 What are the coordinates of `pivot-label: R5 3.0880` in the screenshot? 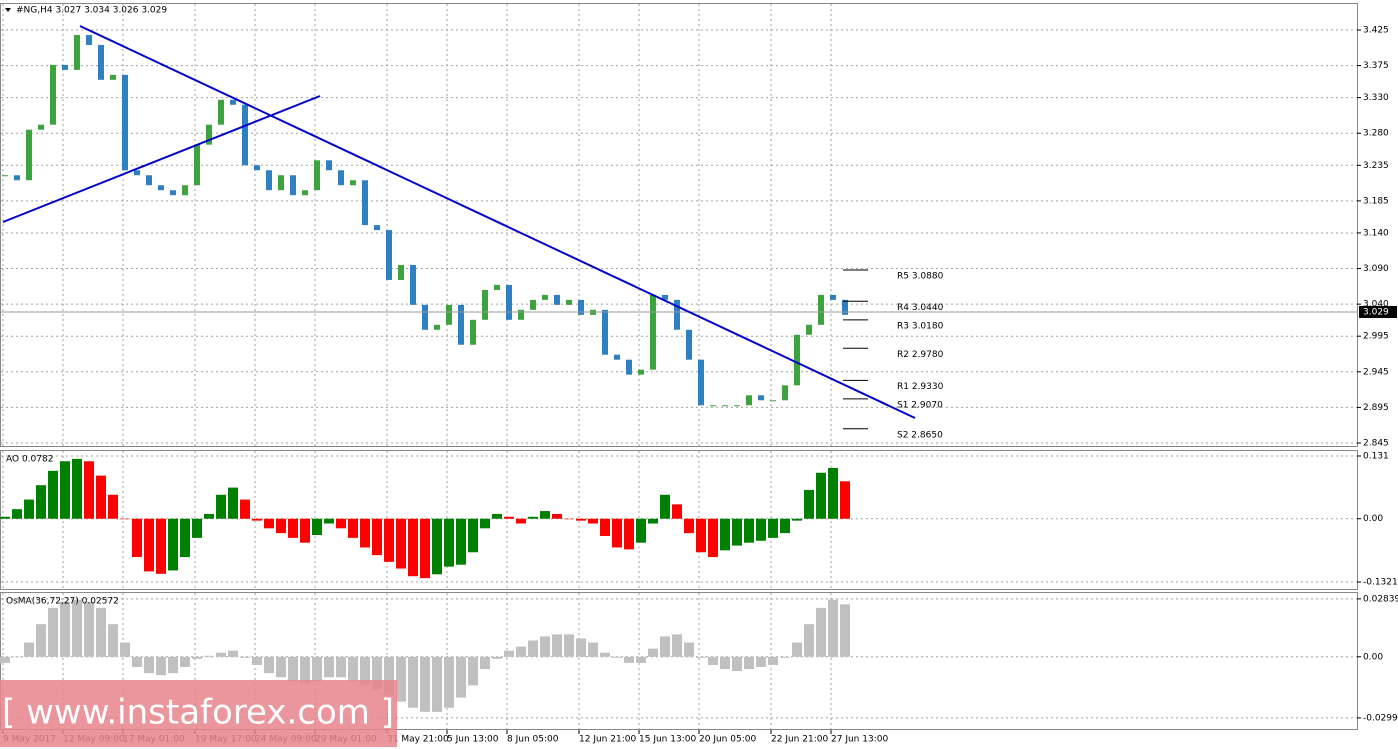 It's located at (920, 276).